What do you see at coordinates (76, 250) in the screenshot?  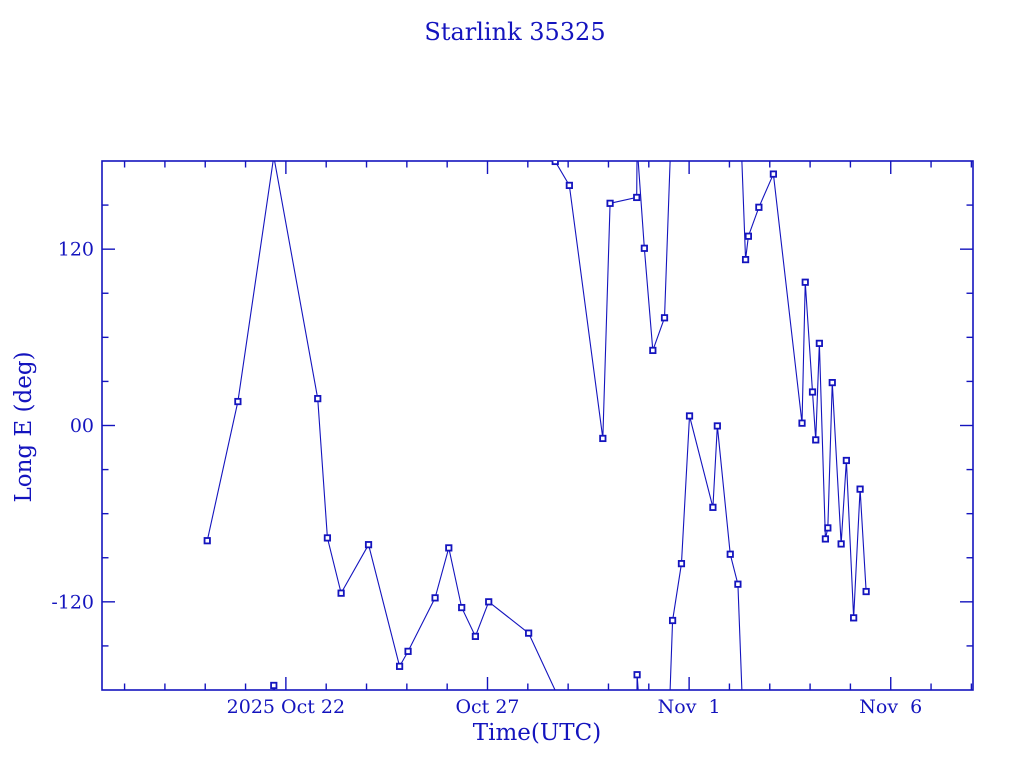 I see `svg-text: 120` at bounding box center [76, 250].